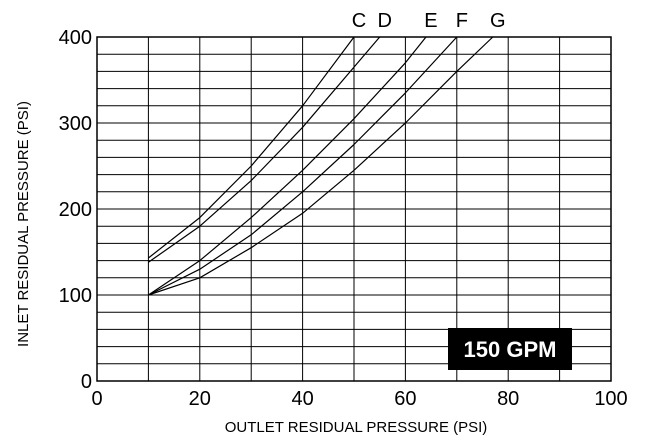 Image resolution: width=649 pixels, height=438 pixels. What do you see at coordinates (356, 427) in the screenshot?
I see `x-axis-title: OUTLET RESIDUAL PRESSURE (PSI)` at bounding box center [356, 427].